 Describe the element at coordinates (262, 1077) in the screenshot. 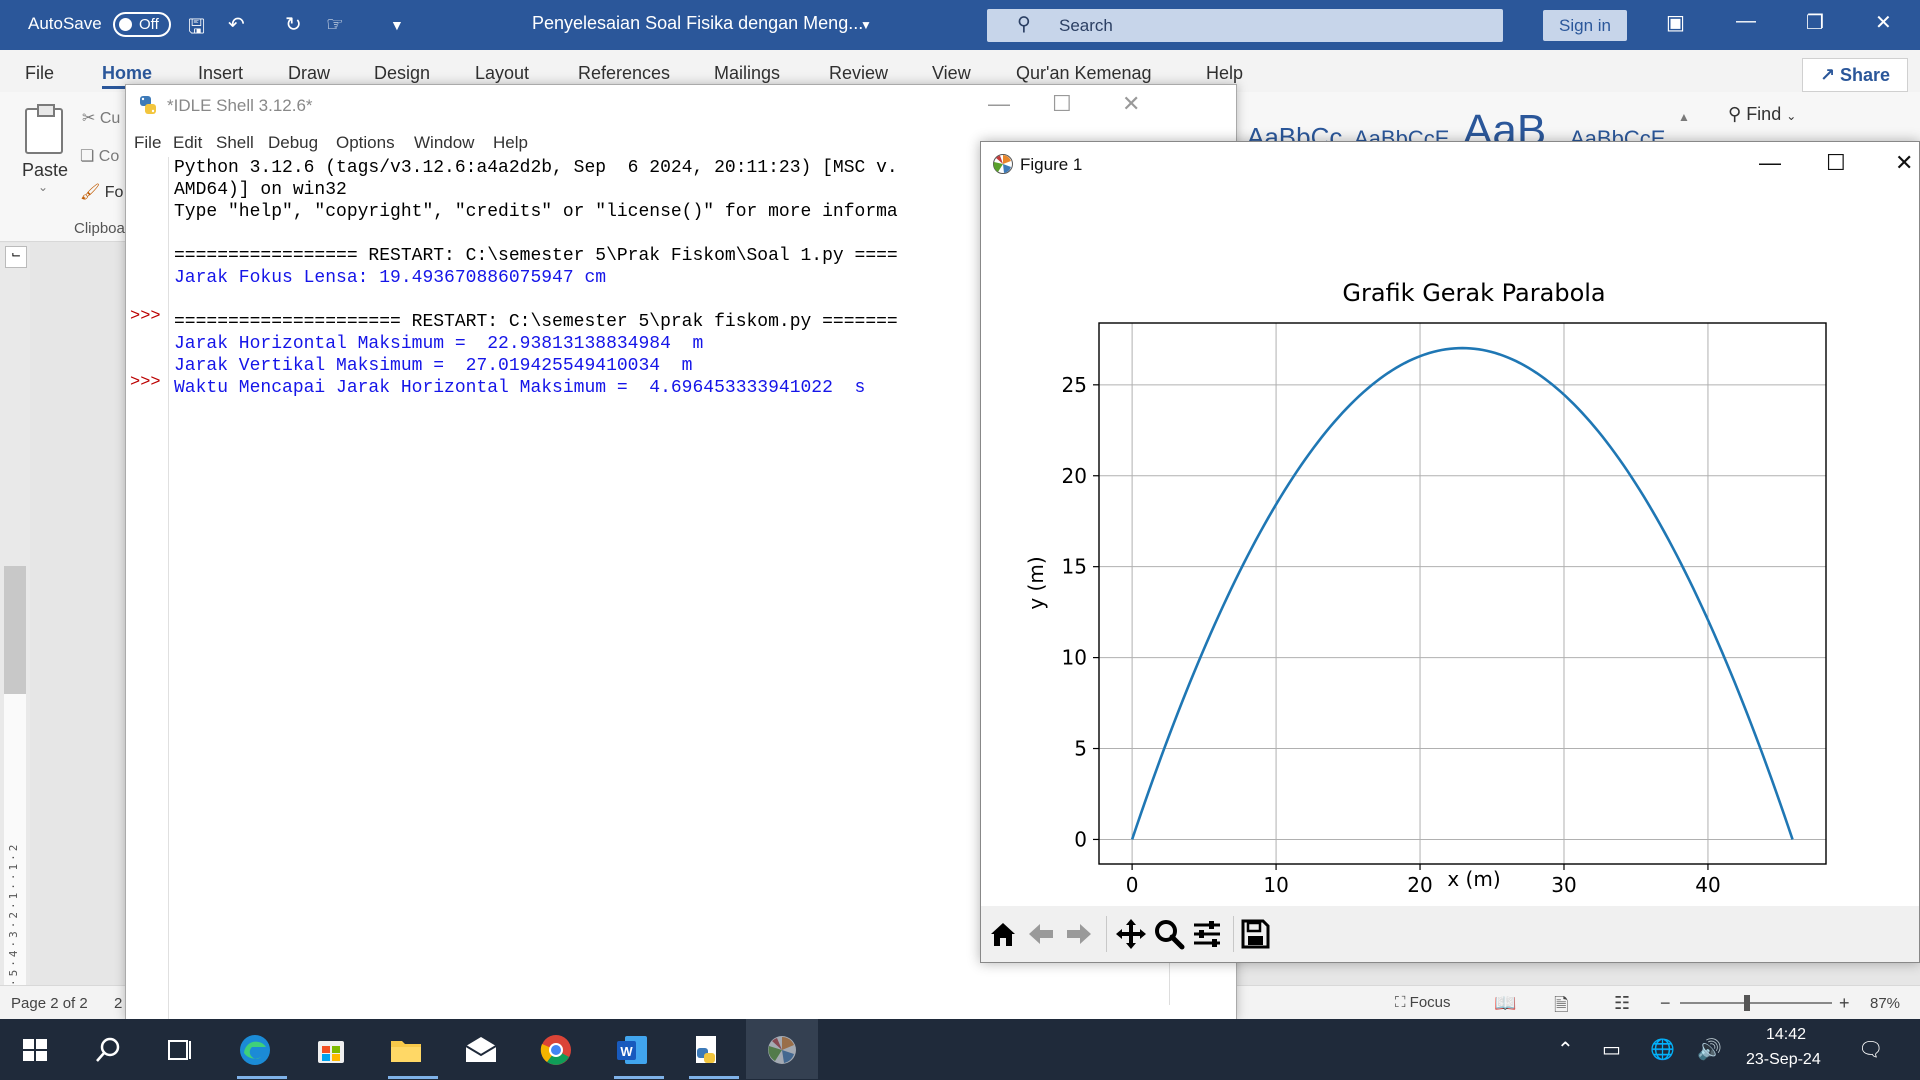

I see `edge-running-indicator` at that location.